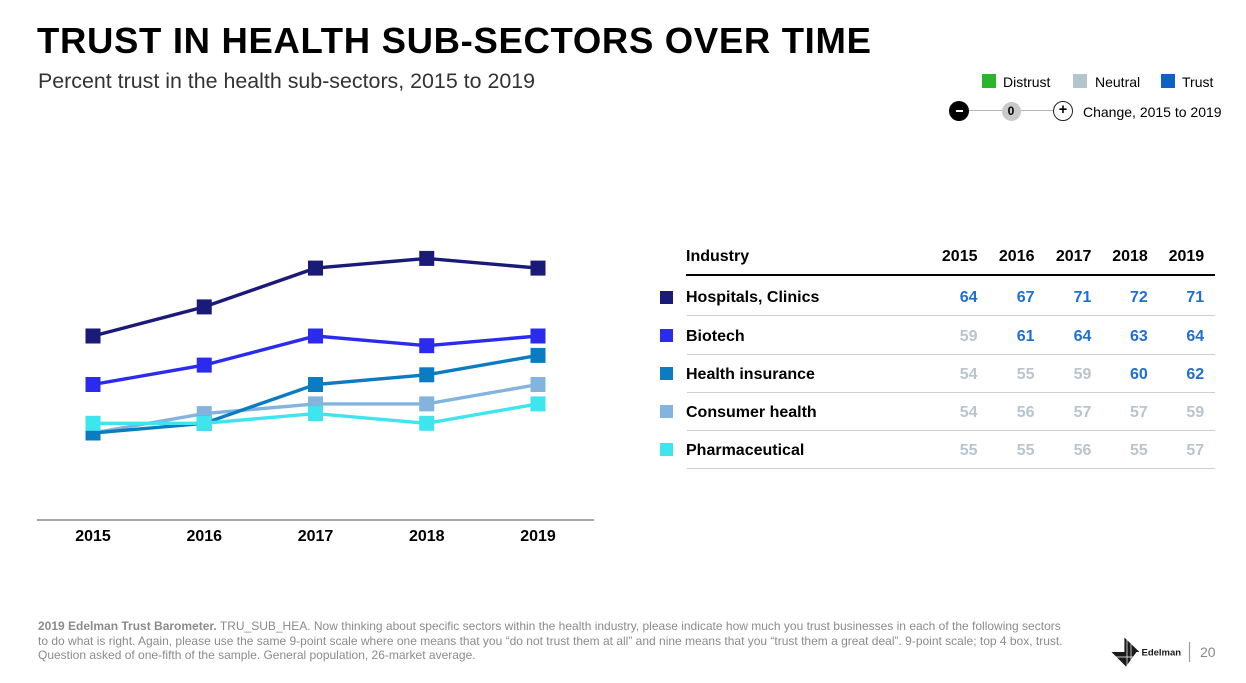 The width and height of the screenshot is (1246, 683). What do you see at coordinates (427, 536) in the screenshot?
I see `svg-text: 2018` at bounding box center [427, 536].